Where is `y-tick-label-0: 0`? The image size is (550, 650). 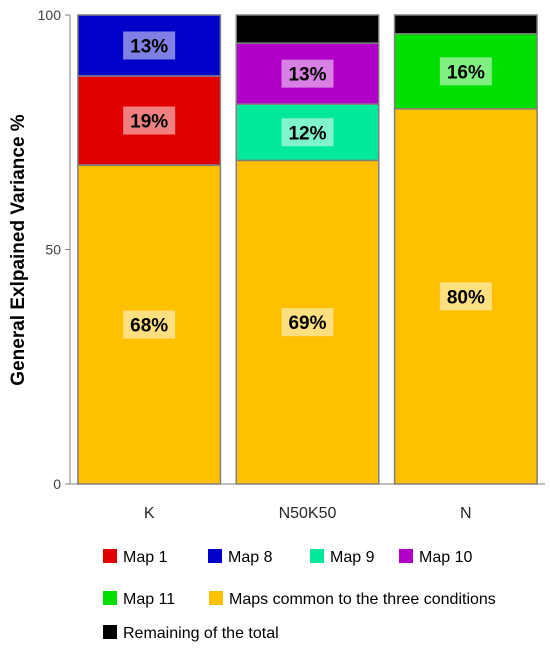
y-tick-label-0: 0 is located at coordinates (57, 484).